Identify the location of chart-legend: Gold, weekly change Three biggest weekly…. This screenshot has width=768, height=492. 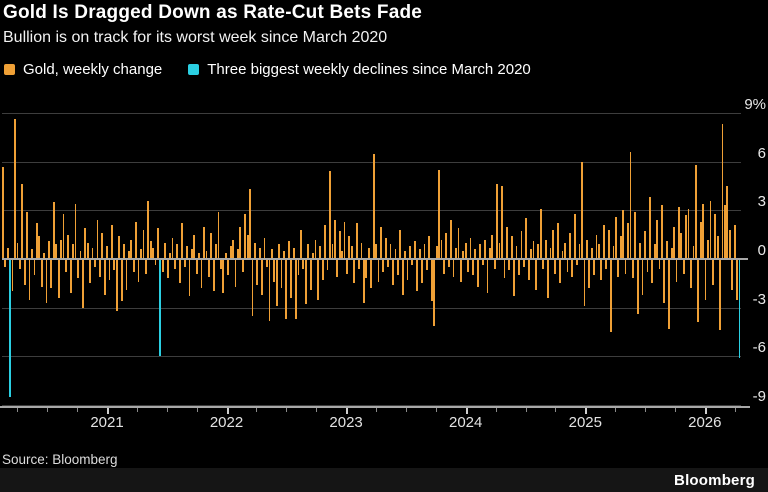
(267, 69).